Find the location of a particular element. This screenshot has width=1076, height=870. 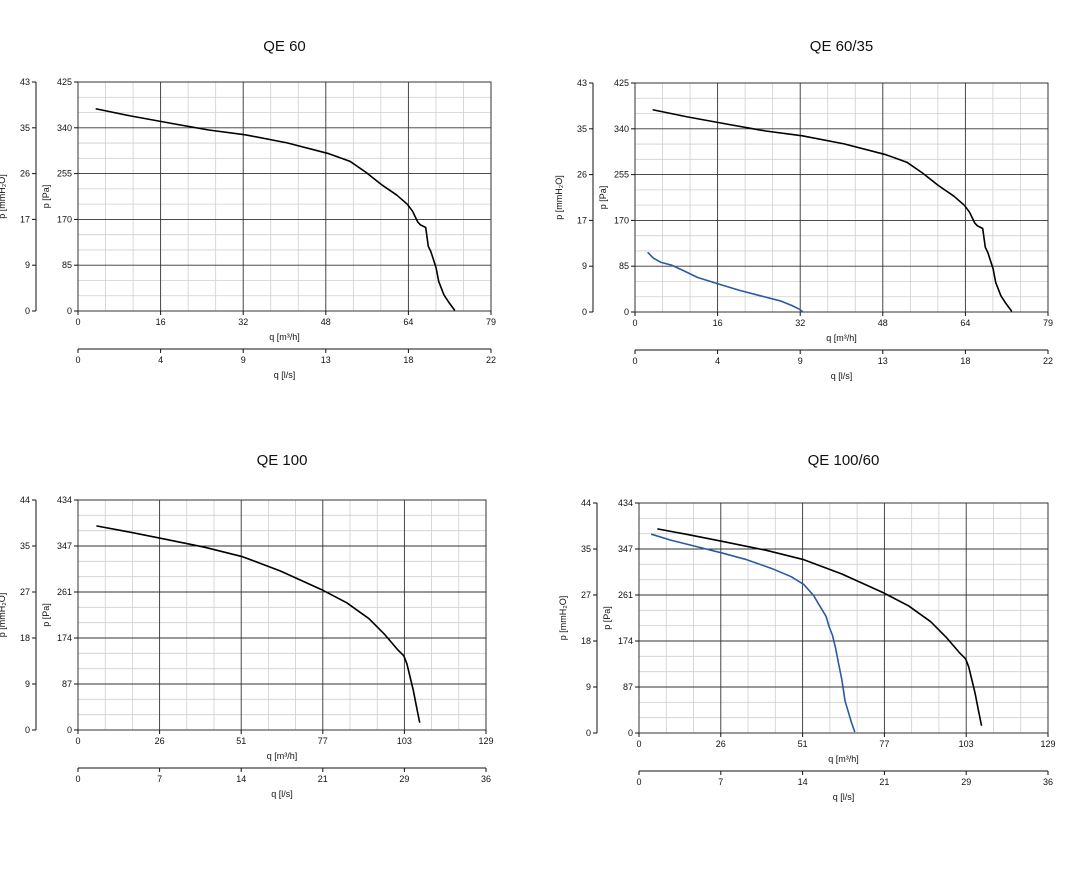

chart-title: QE 60 is located at coordinates (284, 46).